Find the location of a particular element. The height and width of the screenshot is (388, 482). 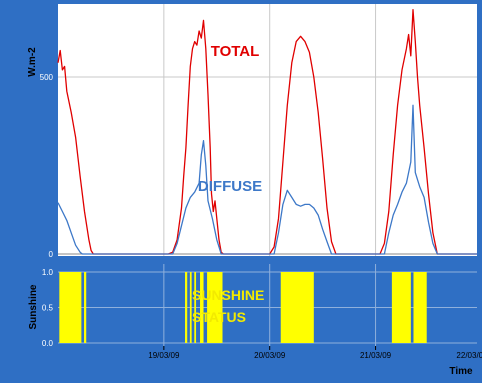

sunshine-y-axis-label: Sunshine is located at coordinates (33, 306).